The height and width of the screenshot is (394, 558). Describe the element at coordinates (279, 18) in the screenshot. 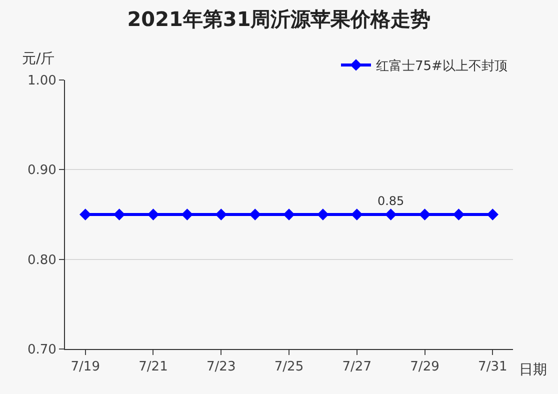

I see `chart-title: 2021年第31周沂源苹果价格走势` at that location.